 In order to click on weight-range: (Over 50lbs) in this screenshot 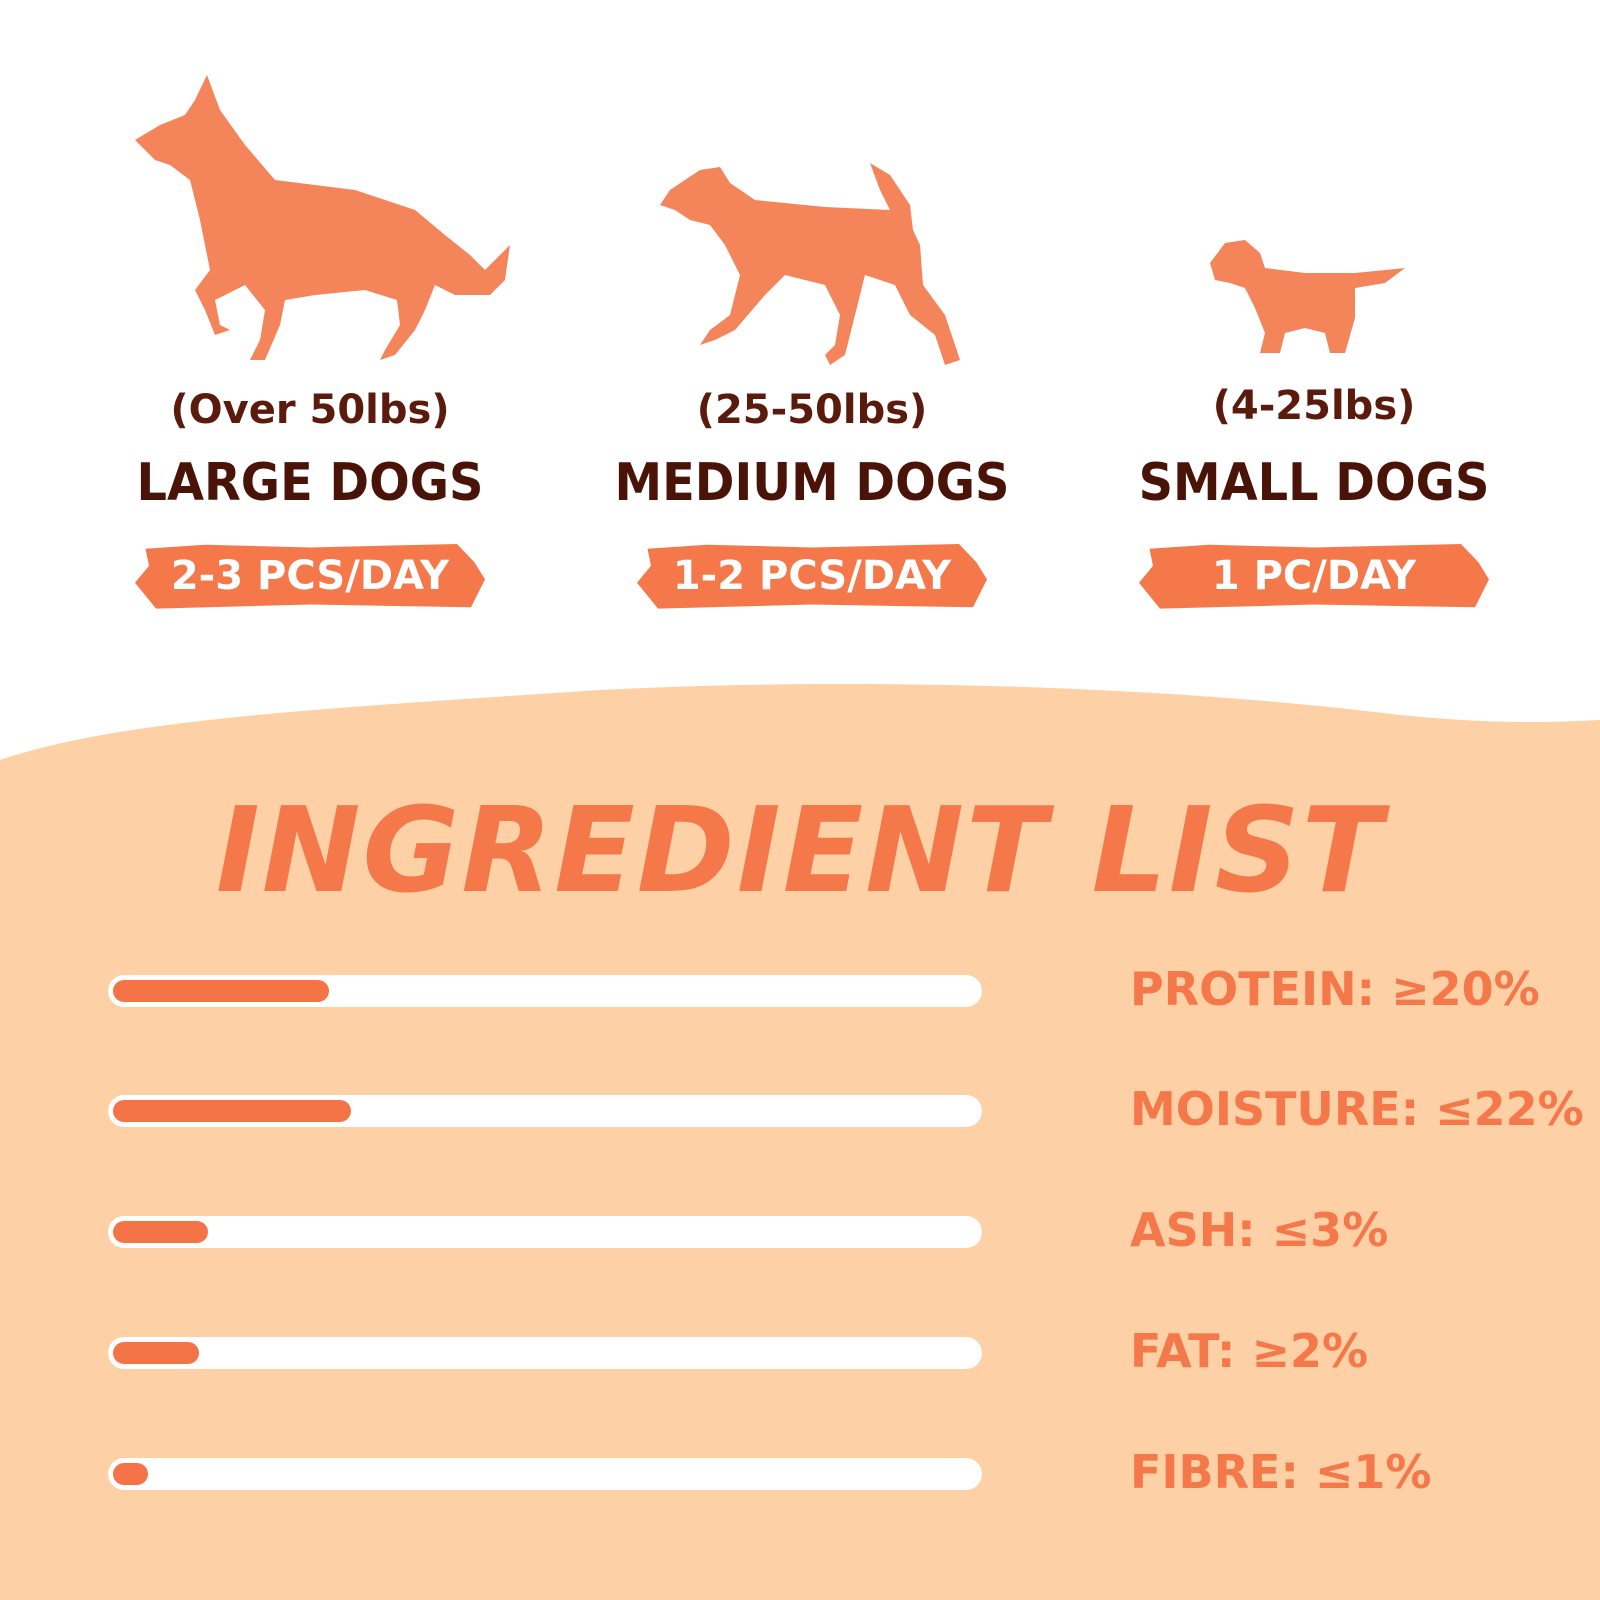, I will do `click(310, 410)`.